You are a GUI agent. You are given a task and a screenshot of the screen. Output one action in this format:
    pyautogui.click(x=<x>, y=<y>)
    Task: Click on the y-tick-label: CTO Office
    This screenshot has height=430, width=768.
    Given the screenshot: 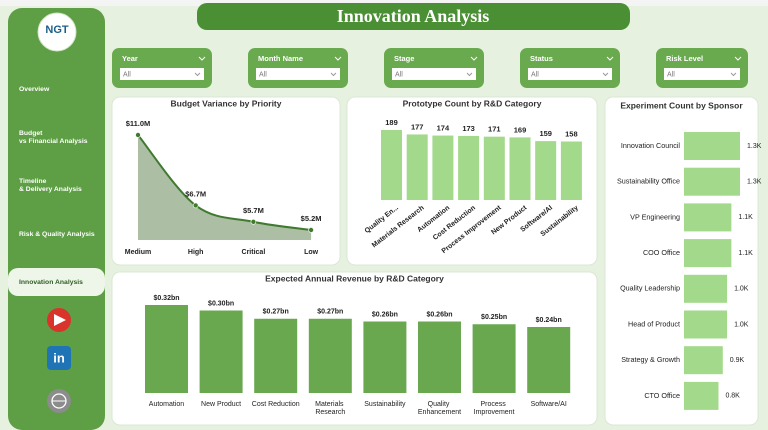 What is the action you would take?
    pyautogui.click(x=662, y=395)
    